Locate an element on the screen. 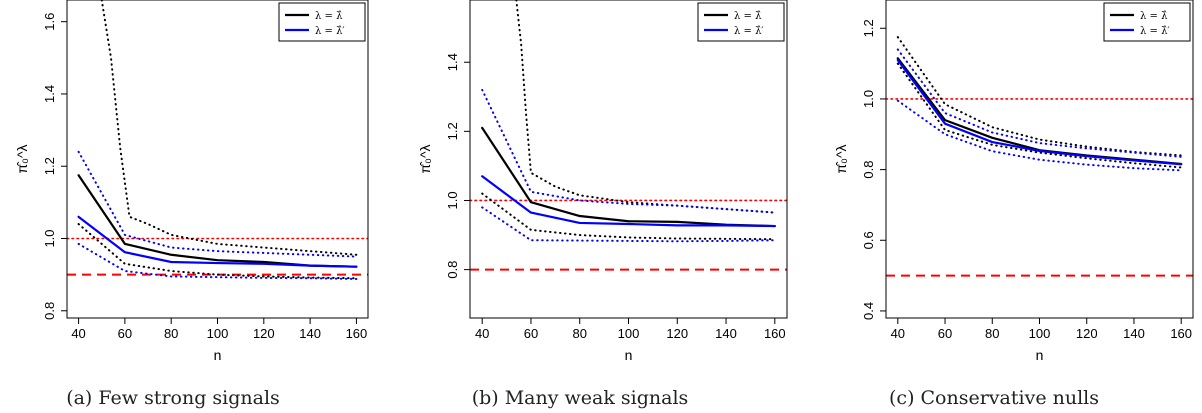 Image resolution: width=1202 pixels, height=413 pixels. y-tick-label: 1.6 is located at coordinates (49, 22).